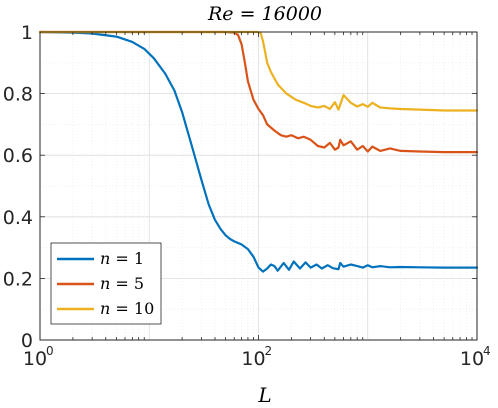 The image size is (498, 408). What do you see at coordinates (18, 156) in the screenshot?
I see `y-tick-label: 0.6` at bounding box center [18, 156].